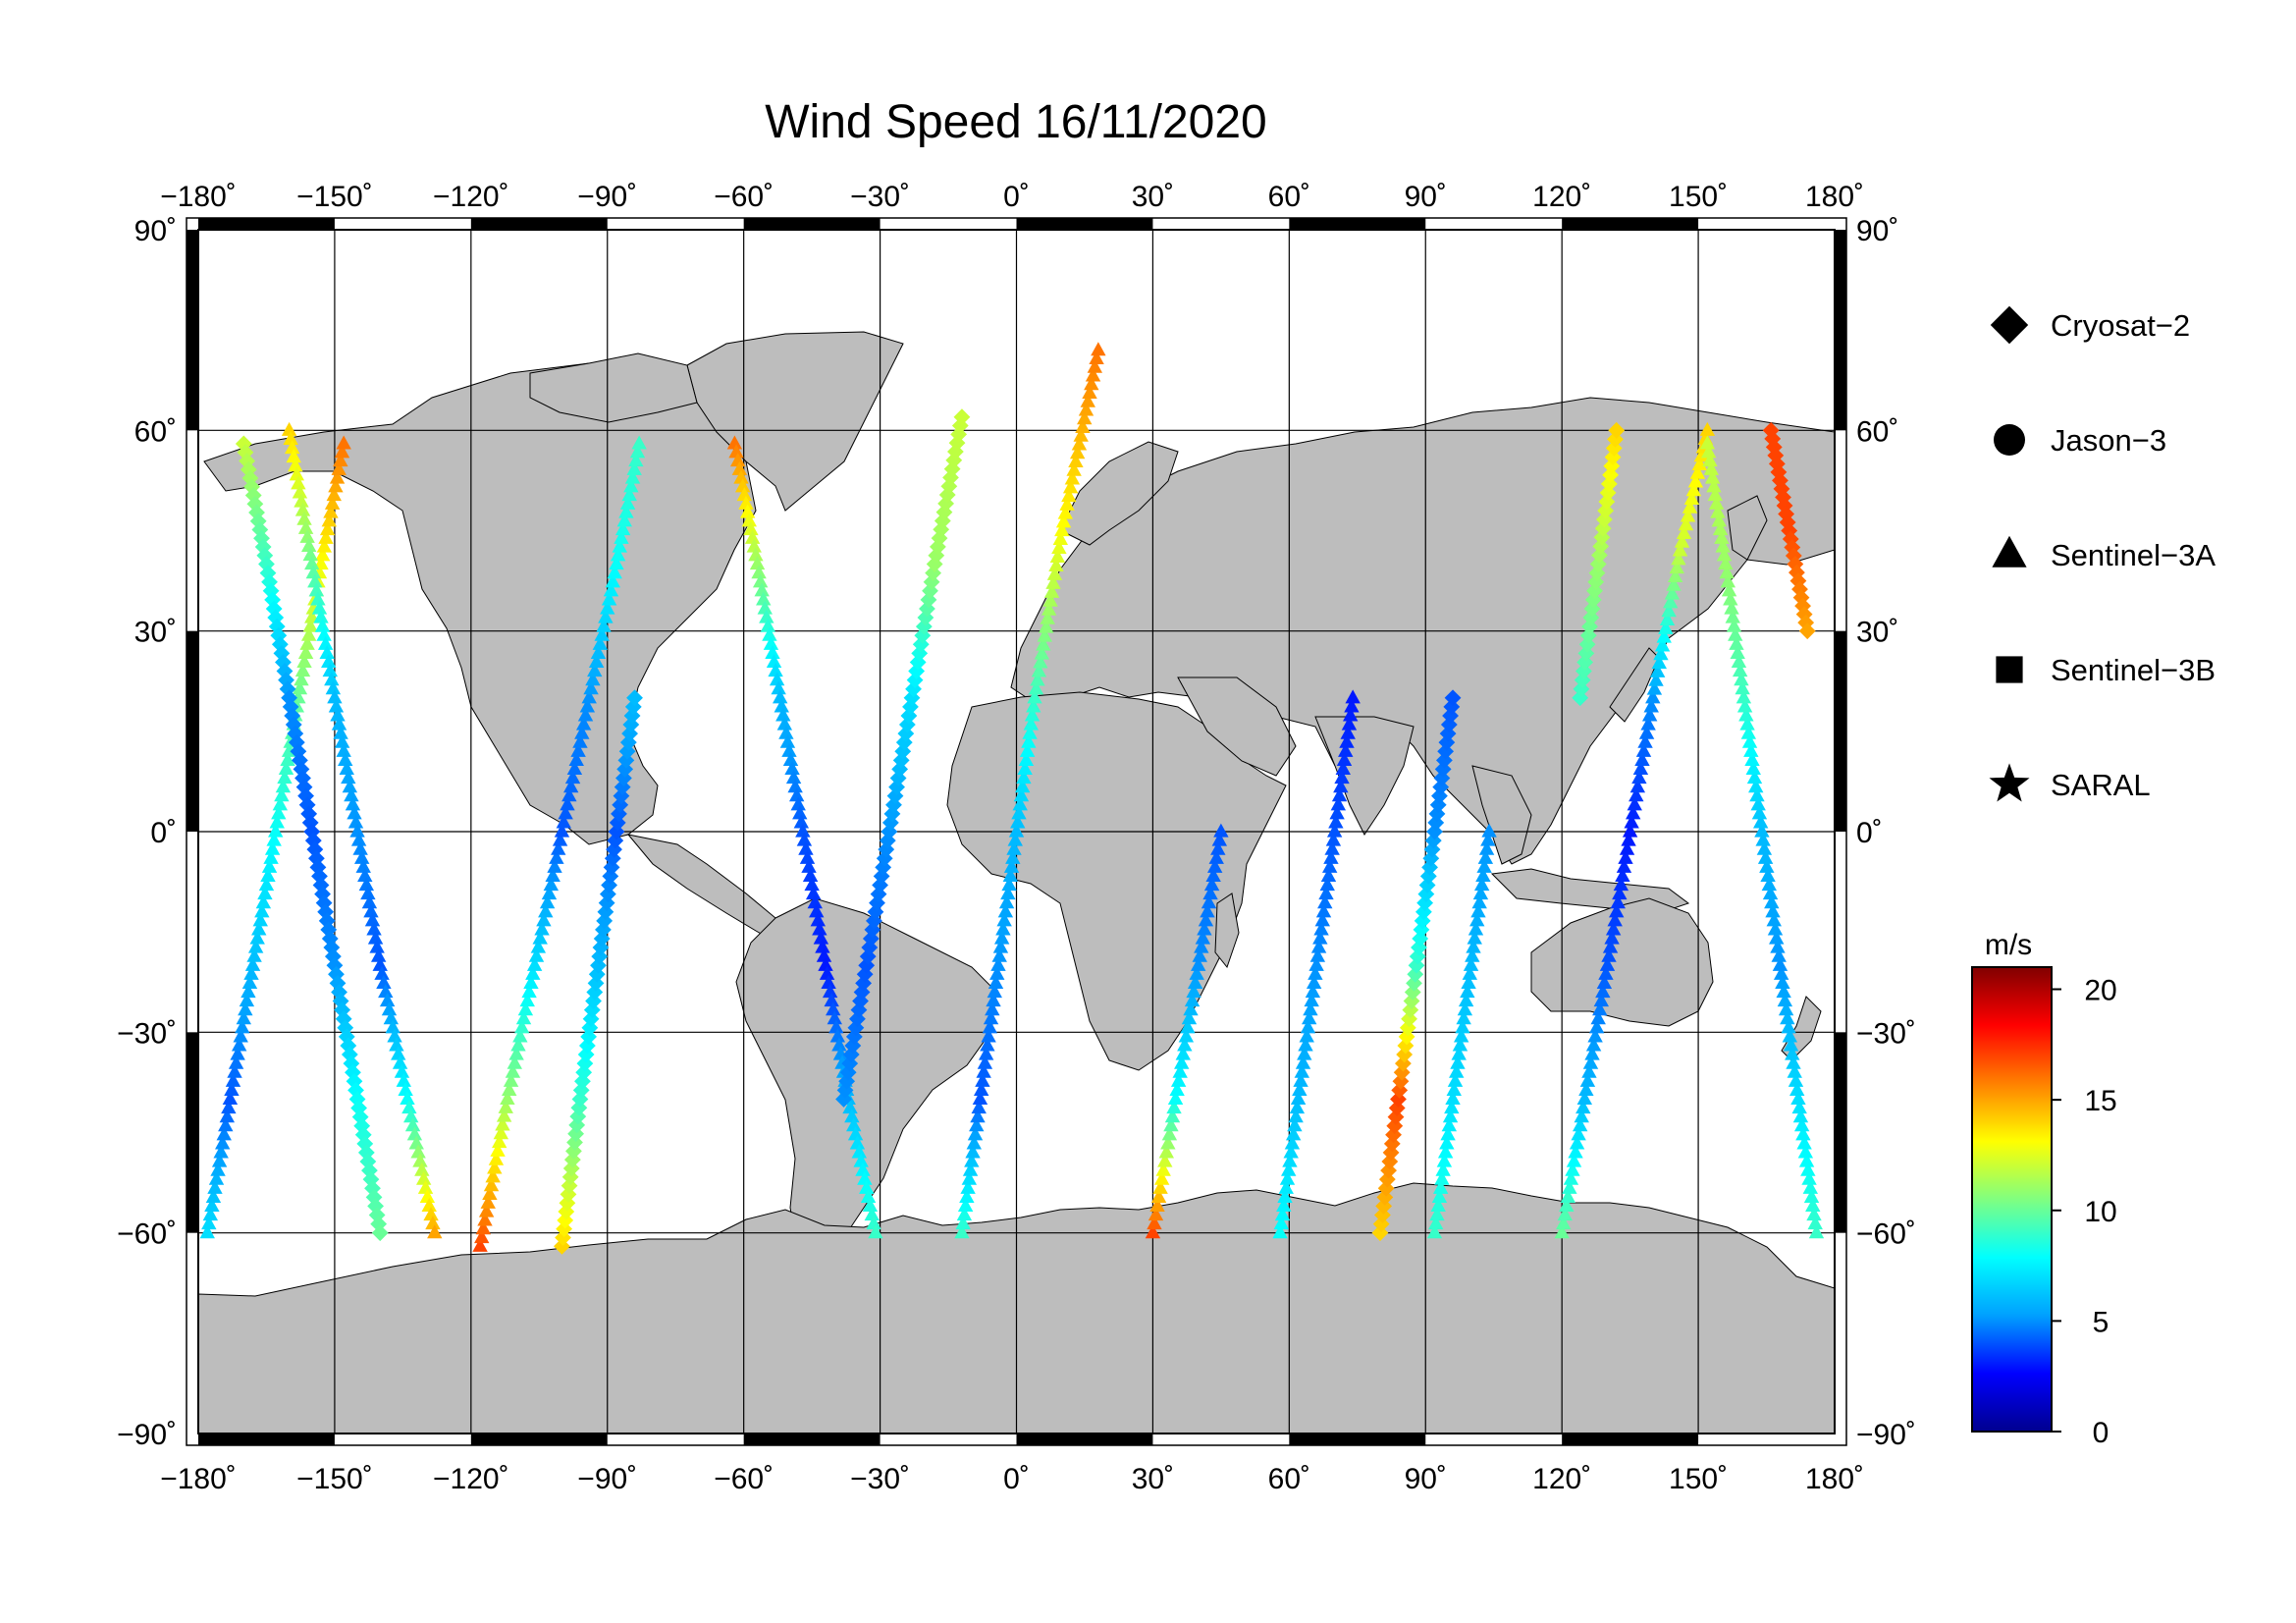 The width and height of the screenshot is (2296, 1623). What do you see at coordinates (1501, 815) in the screenshot?
I see `land-southeast-asia` at bounding box center [1501, 815].